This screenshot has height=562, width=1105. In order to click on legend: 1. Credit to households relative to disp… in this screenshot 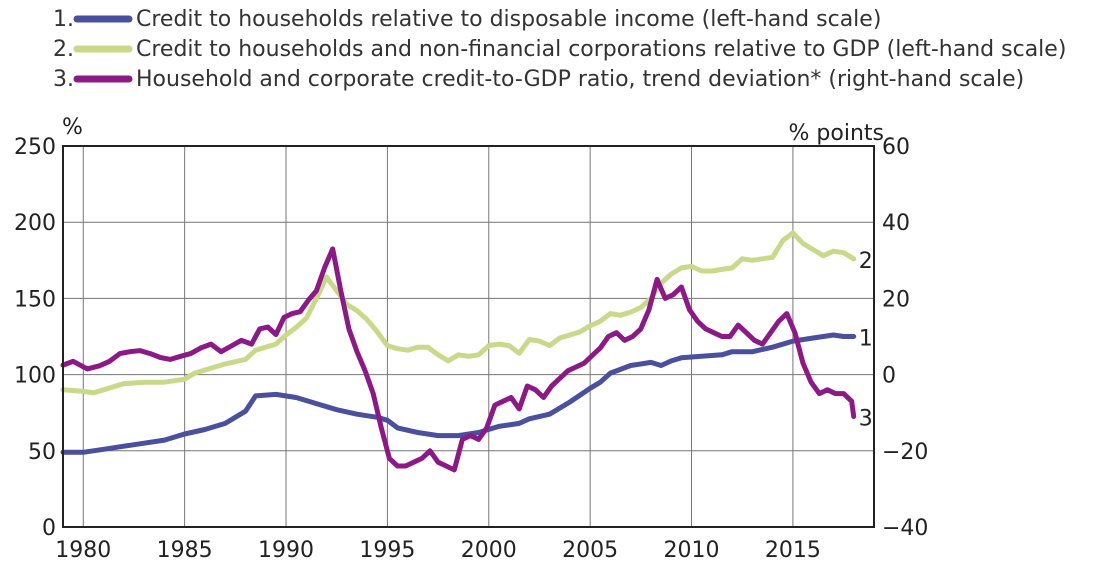, I will do `click(559, 49)`.